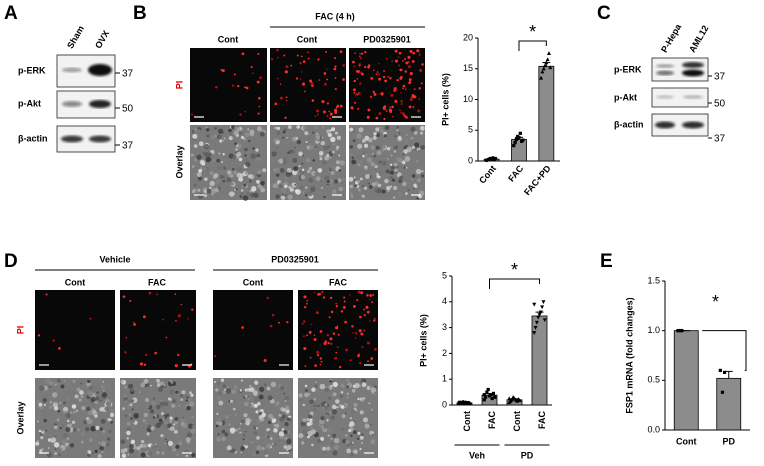  What do you see at coordinates (665, 125) in the screenshot?
I see `band` at bounding box center [665, 125].